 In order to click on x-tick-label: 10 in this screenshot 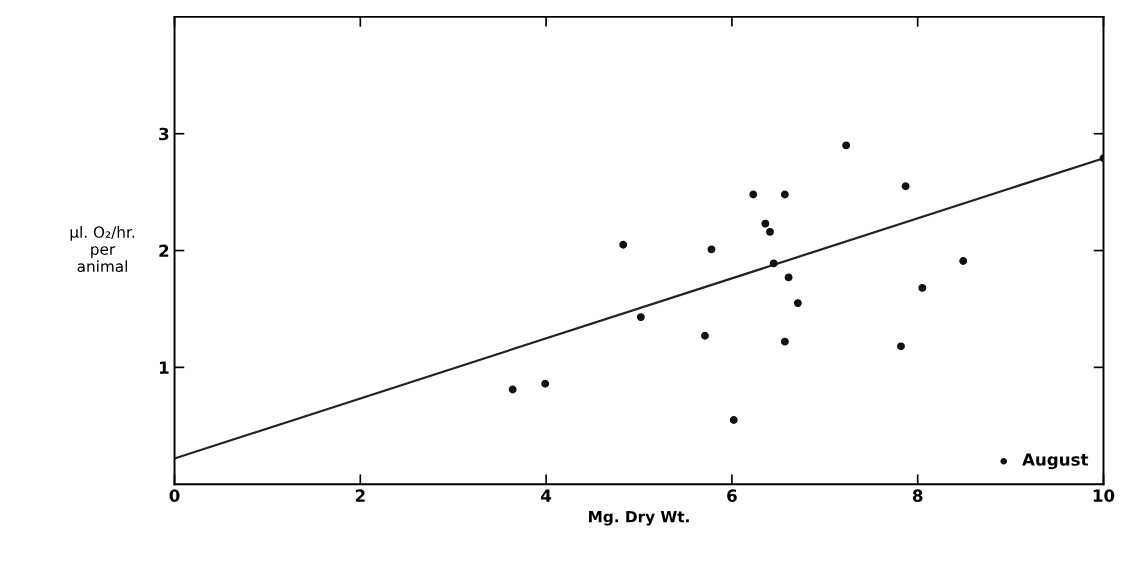, I will do `click(1104, 495)`.